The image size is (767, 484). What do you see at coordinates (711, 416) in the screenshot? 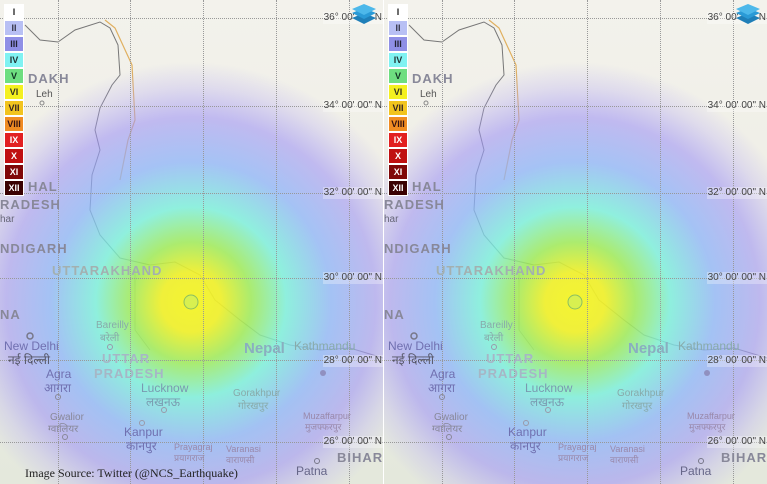
I see `place-label: Muzaffarpur` at bounding box center [711, 416].